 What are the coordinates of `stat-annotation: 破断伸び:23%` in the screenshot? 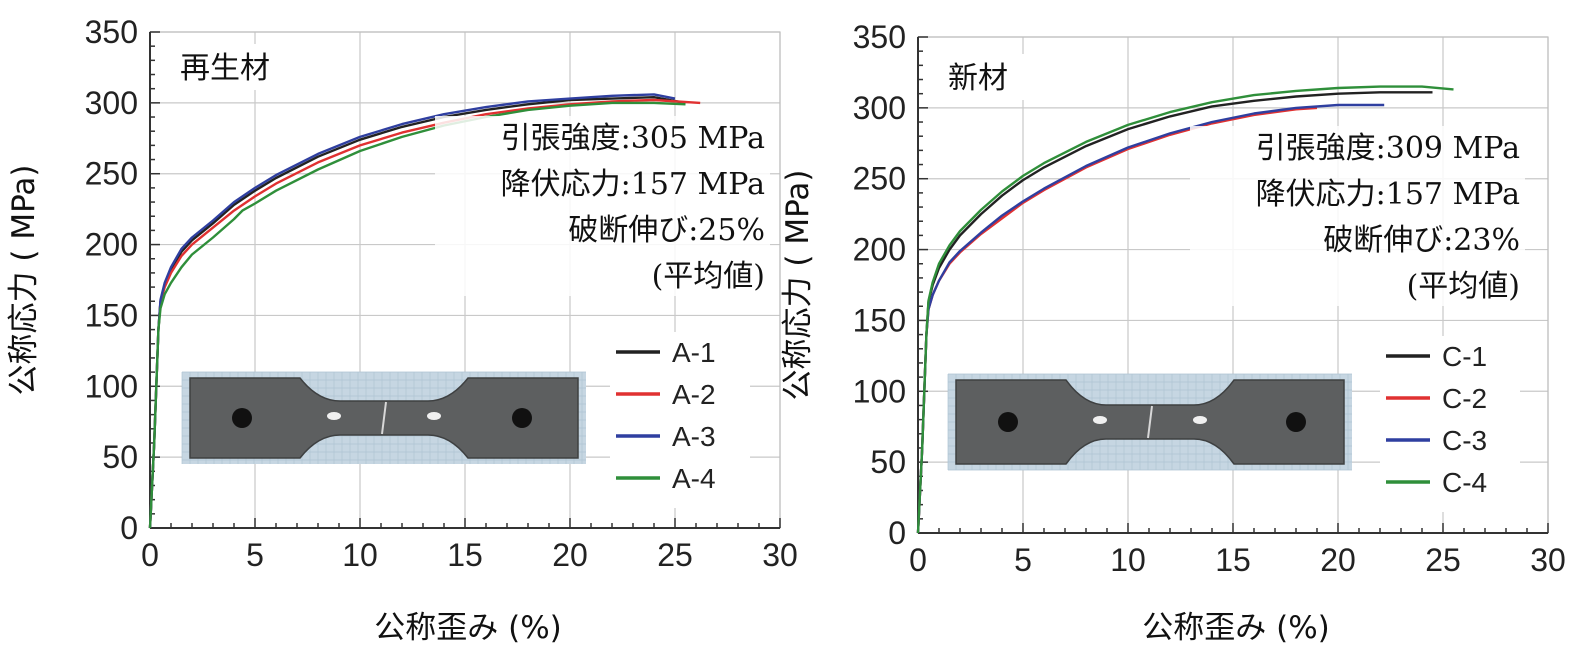 It's located at (1421, 240).